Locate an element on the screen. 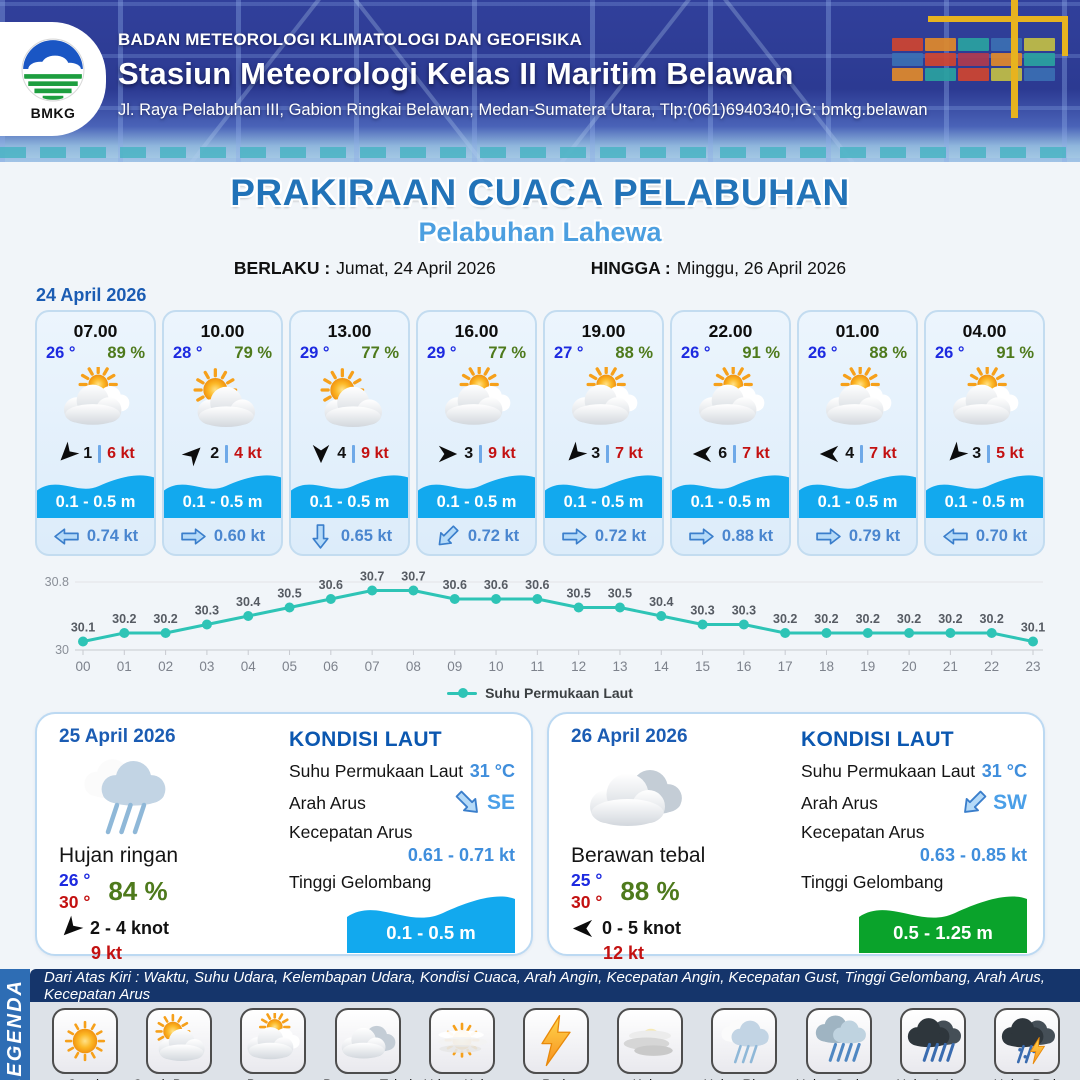 This screenshot has height=1080, width=1080. svg-text: 23 is located at coordinates (1032, 666).